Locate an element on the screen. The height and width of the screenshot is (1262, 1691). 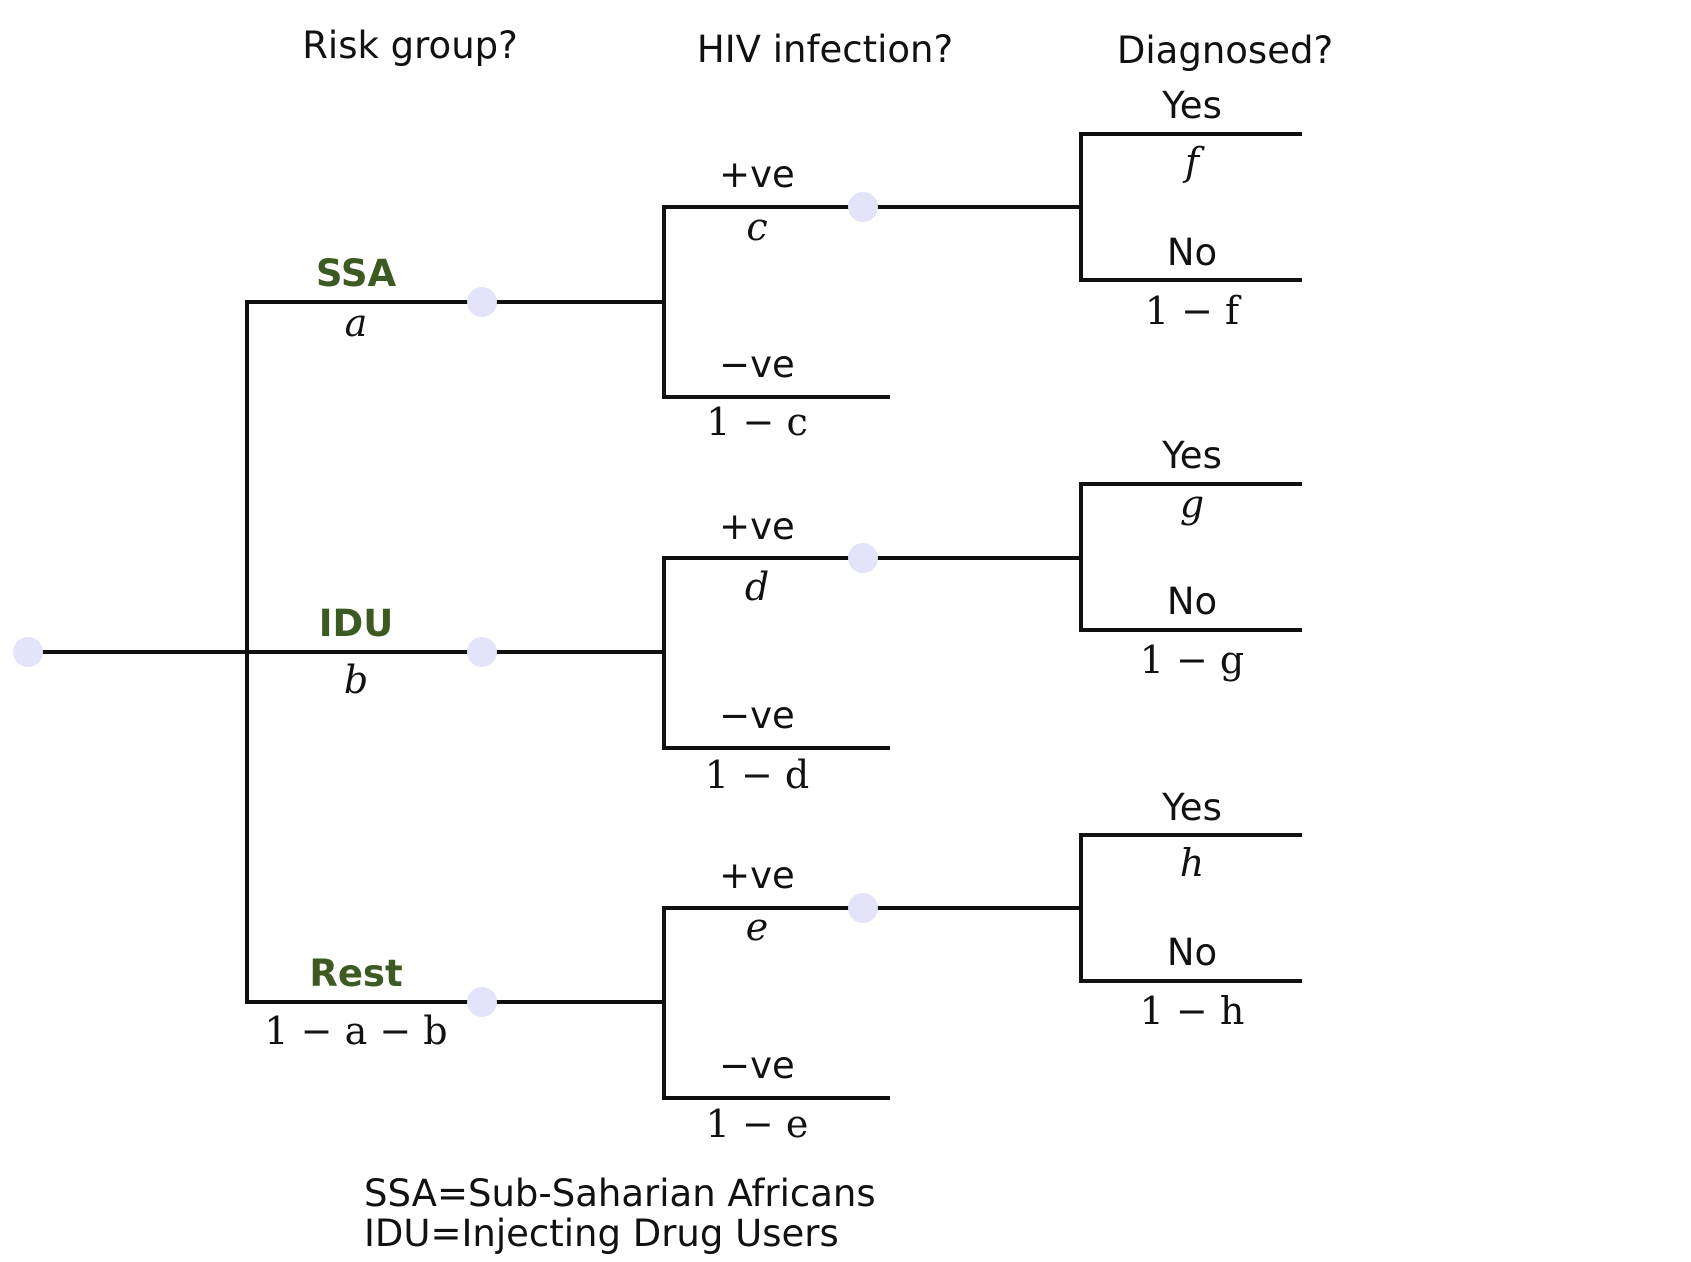
diagnosis-yes-label-idu: Yes is located at coordinates (1191, 455).